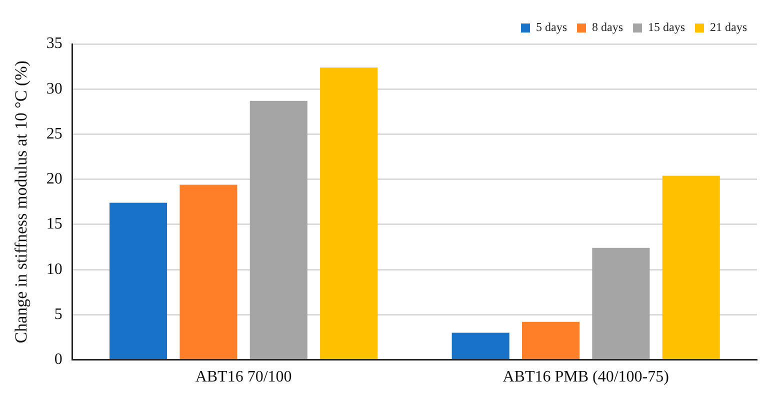  What do you see at coordinates (552, 27) in the screenshot?
I see `legend-label: 5 days` at bounding box center [552, 27].